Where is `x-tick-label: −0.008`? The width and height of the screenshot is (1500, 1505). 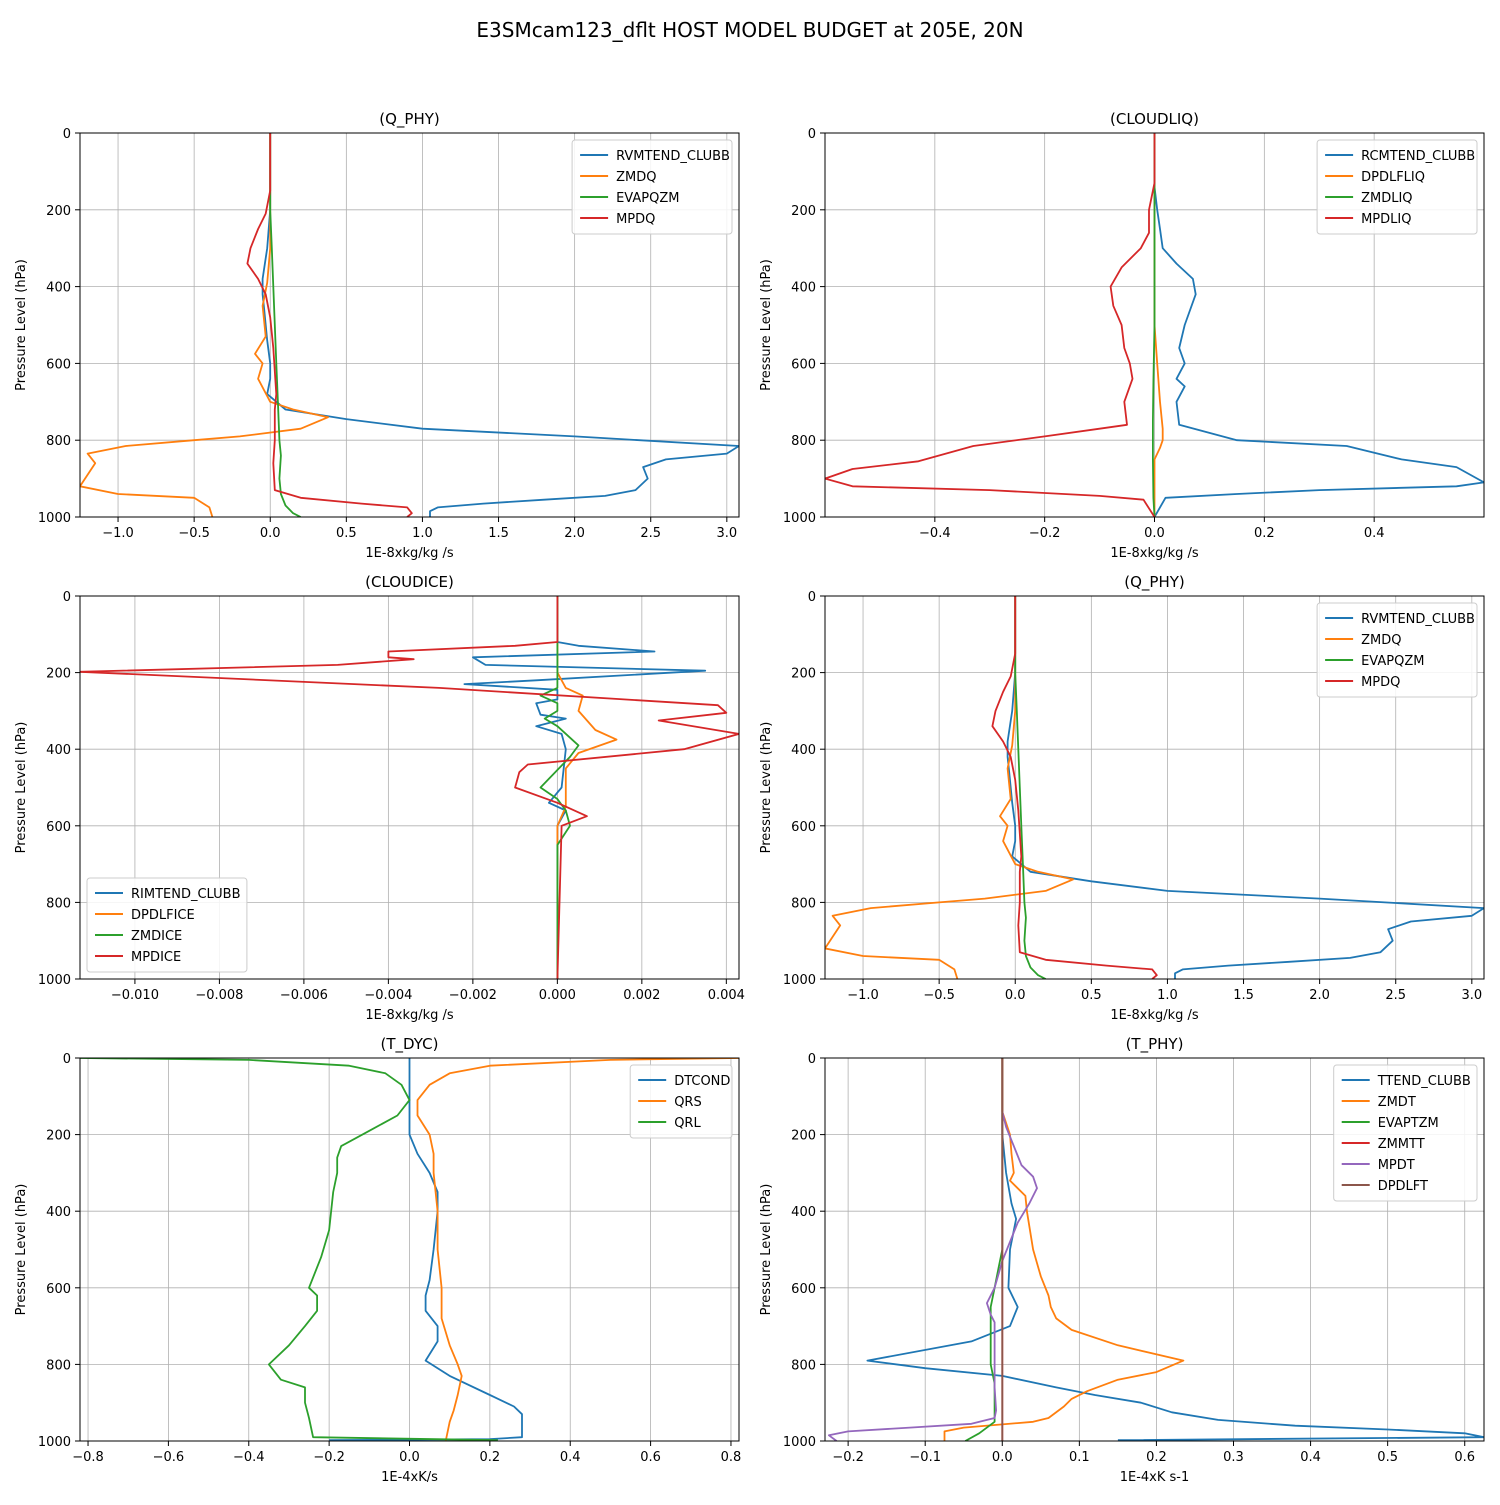
x-tick-label: −0.008 is located at coordinates (219, 995).